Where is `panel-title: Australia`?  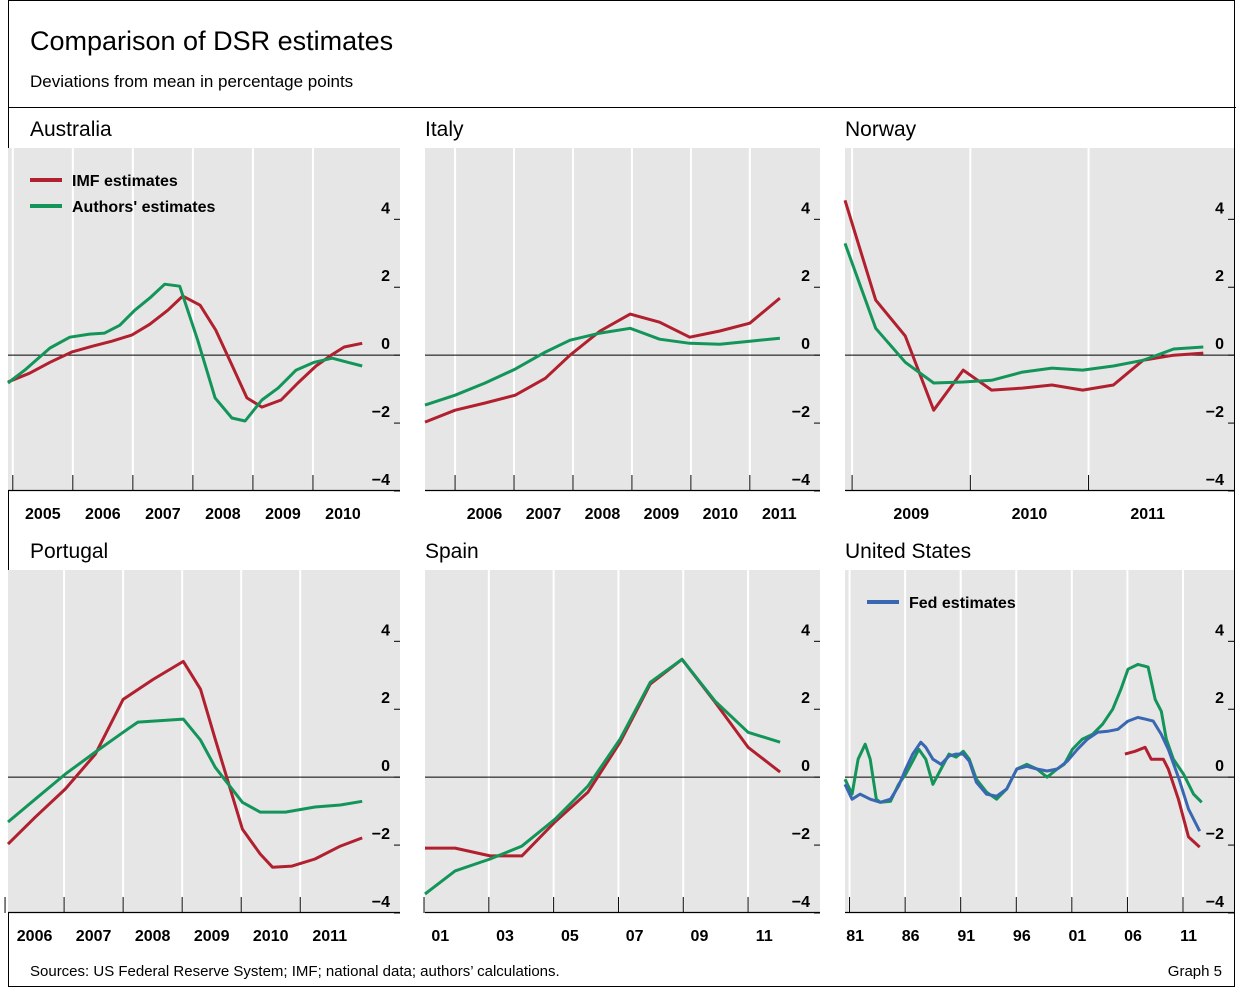 panel-title: Australia is located at coordinates (71, 129).